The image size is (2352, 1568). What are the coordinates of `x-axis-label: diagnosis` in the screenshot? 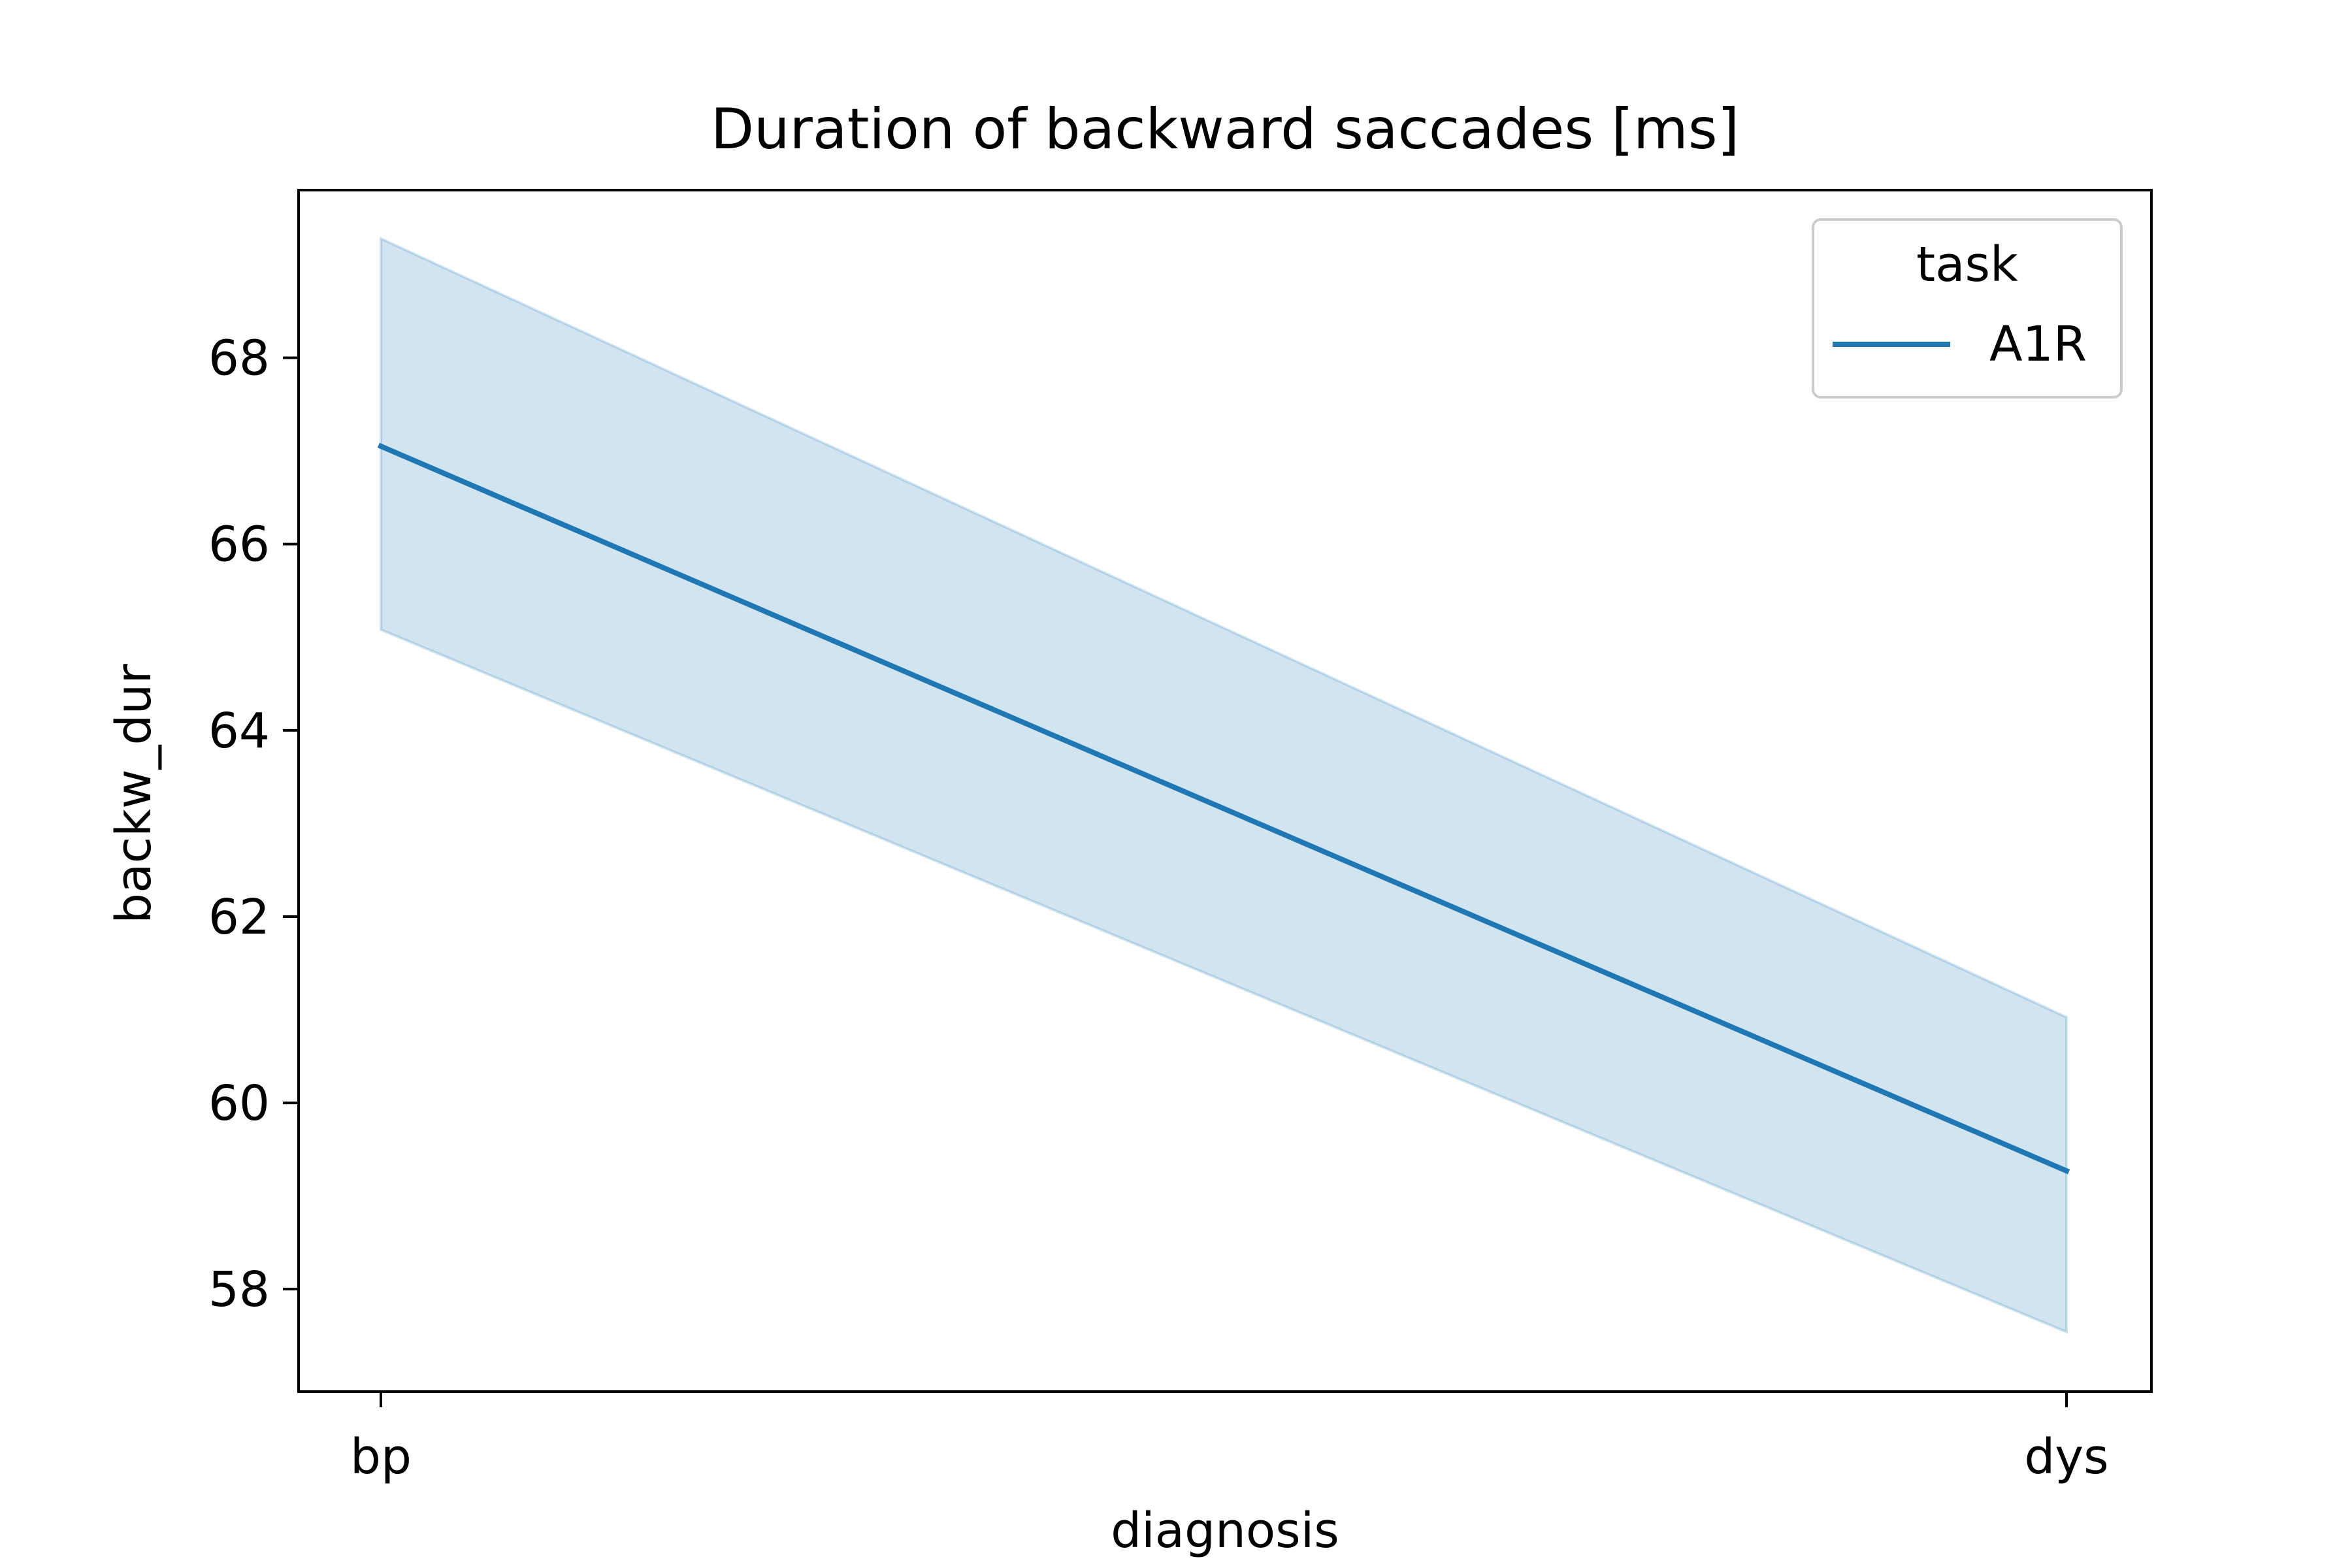 It's located at (1225, 1531).